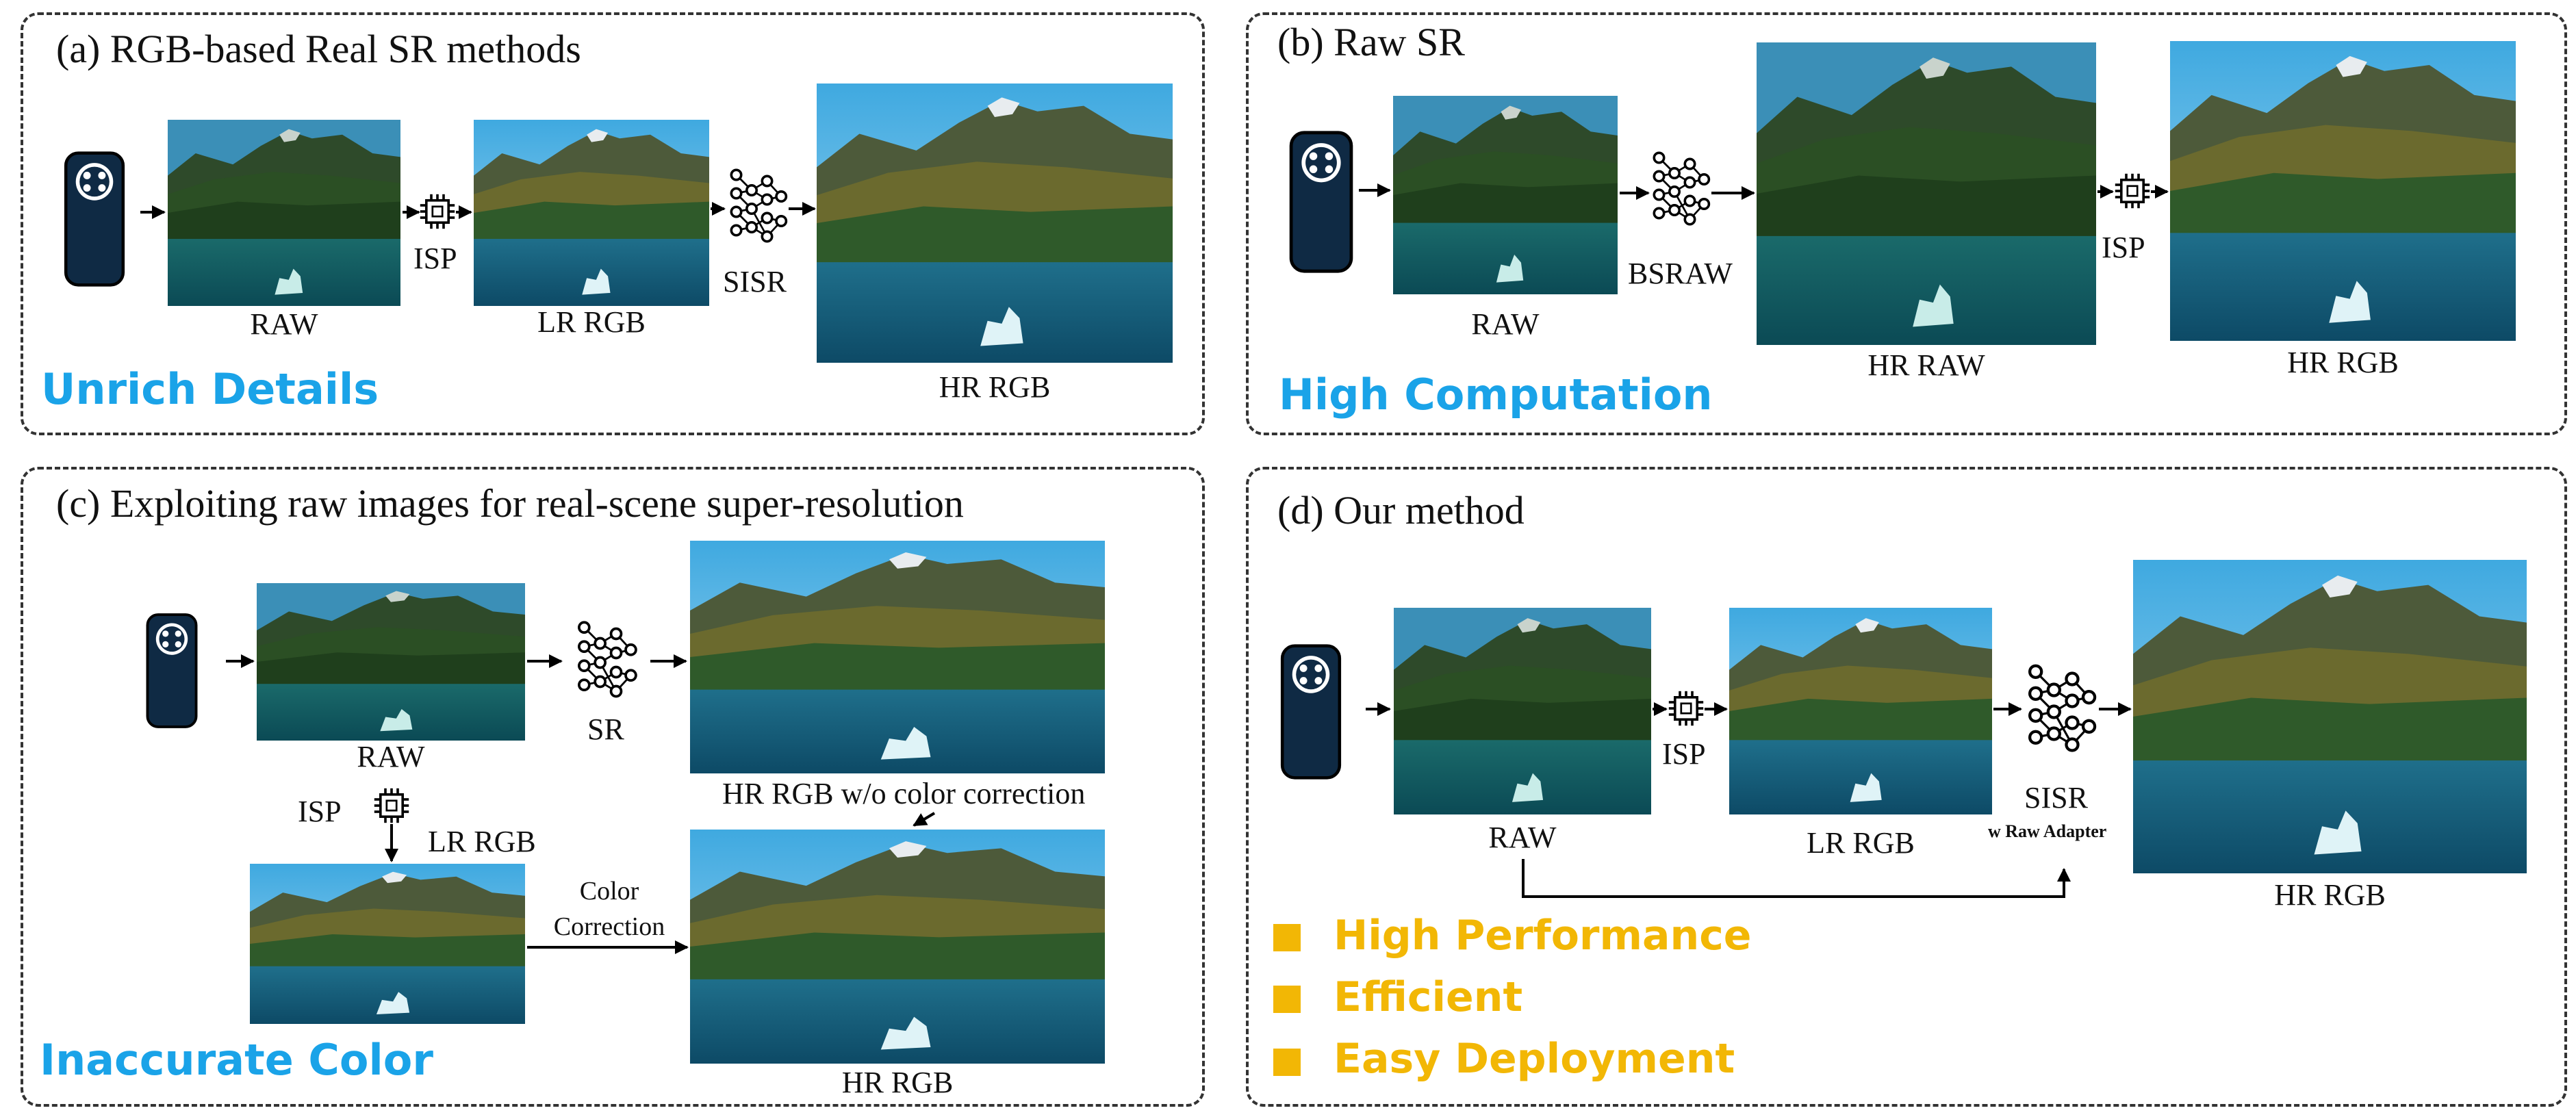  I want to click on isp-label-c: ISP, so click(320, 811).